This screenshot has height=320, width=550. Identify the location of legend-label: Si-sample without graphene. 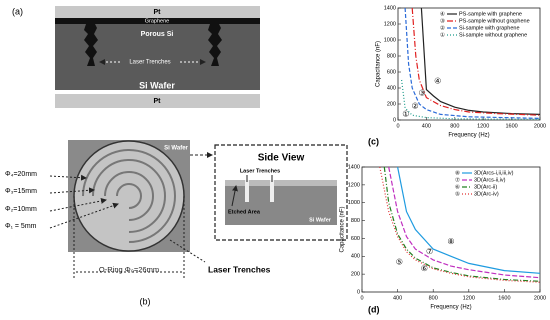
(493, 35).